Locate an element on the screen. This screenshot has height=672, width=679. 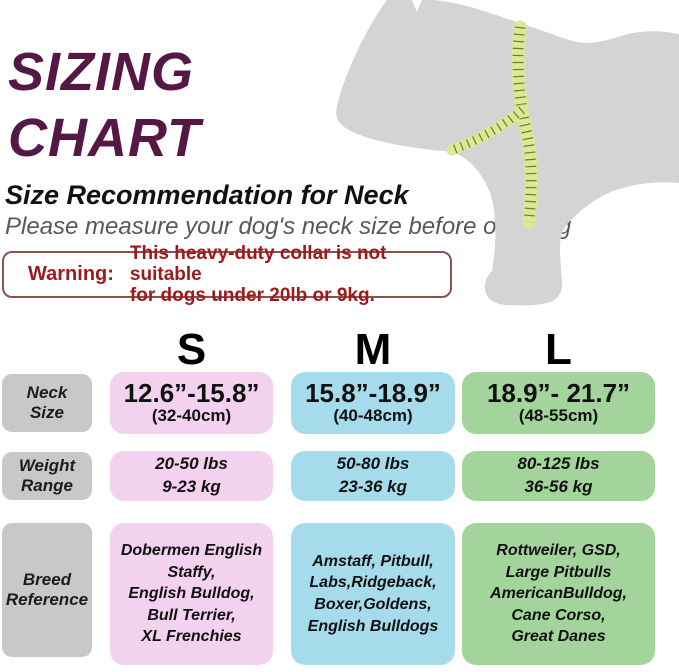
row-label-neck-size: Neck Size is located at coordinates (47, 403).